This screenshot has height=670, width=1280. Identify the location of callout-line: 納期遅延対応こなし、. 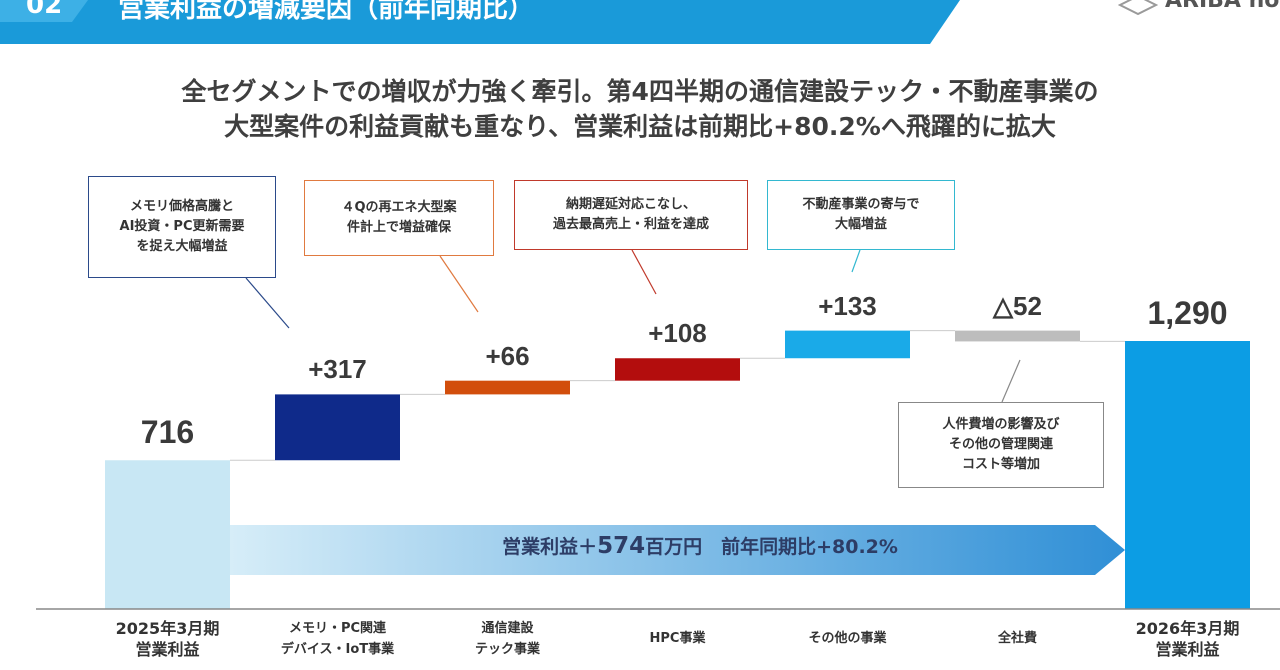
(630, 204).